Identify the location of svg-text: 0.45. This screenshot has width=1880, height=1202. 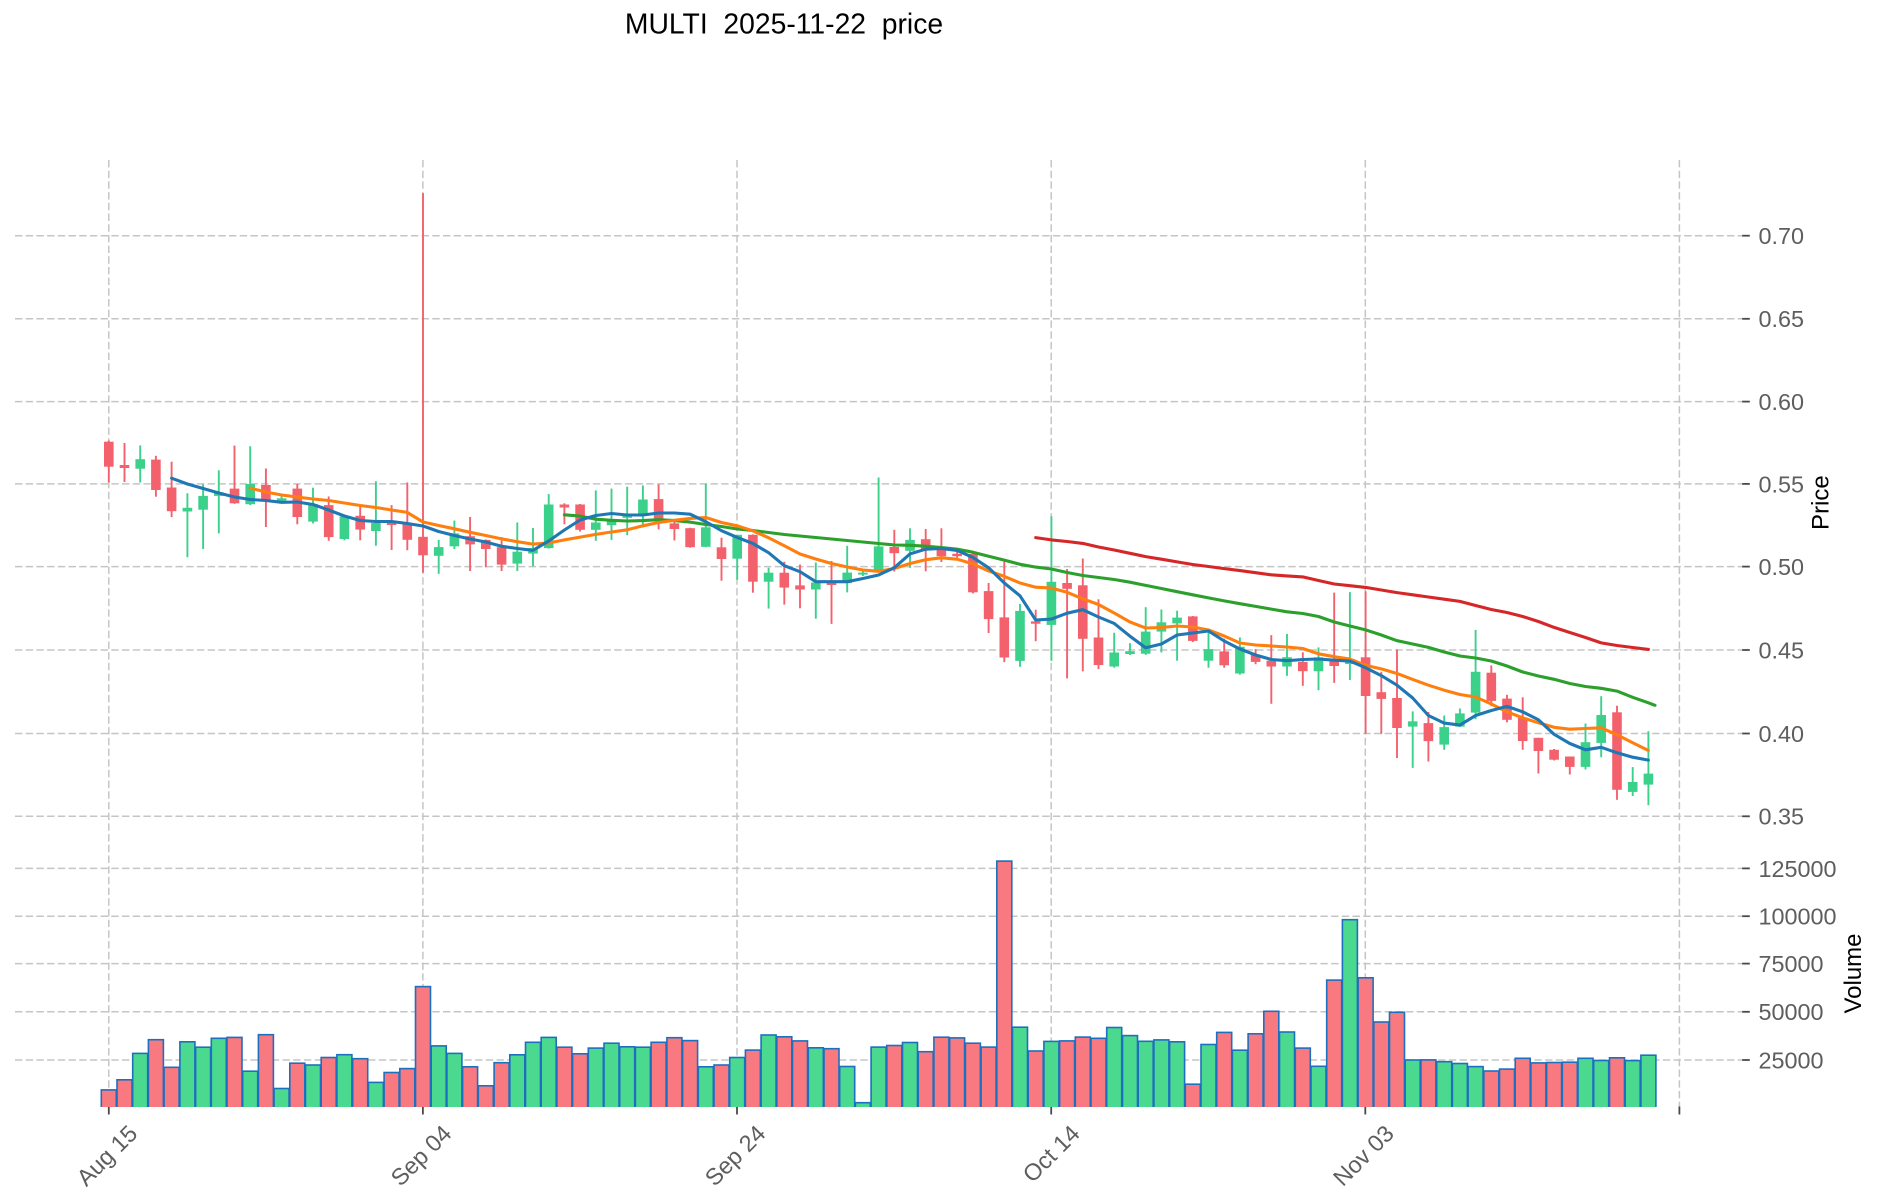
(1782, 650).